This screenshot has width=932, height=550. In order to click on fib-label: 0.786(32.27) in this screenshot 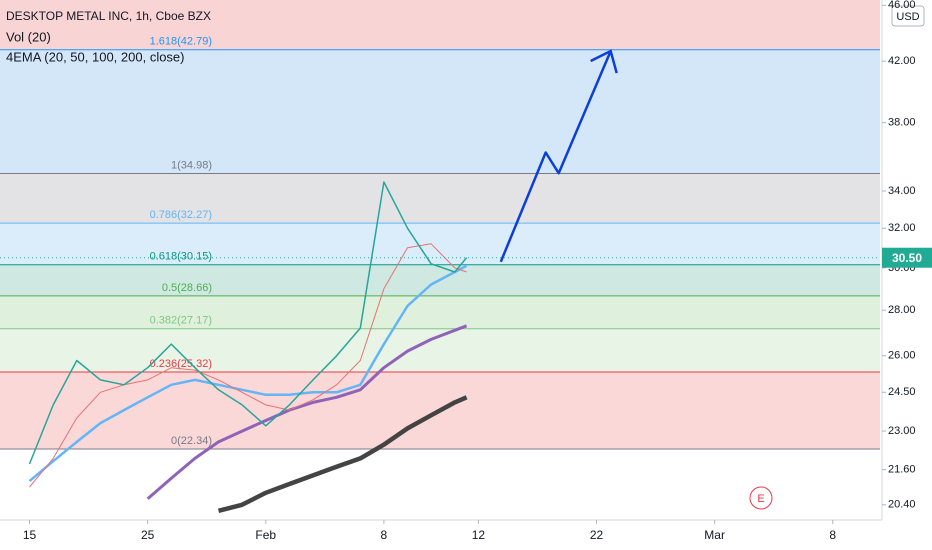, I will do `click(181, 215)`.